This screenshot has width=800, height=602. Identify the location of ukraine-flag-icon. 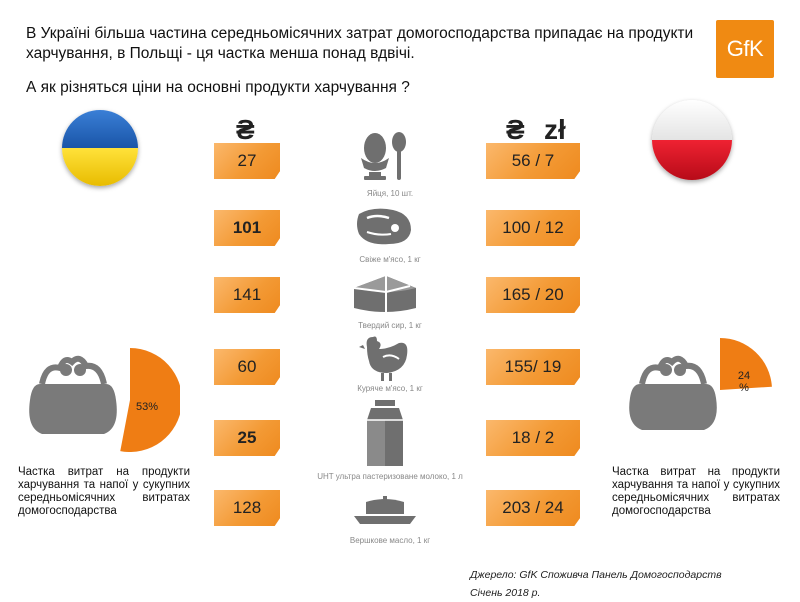
(100, 148).